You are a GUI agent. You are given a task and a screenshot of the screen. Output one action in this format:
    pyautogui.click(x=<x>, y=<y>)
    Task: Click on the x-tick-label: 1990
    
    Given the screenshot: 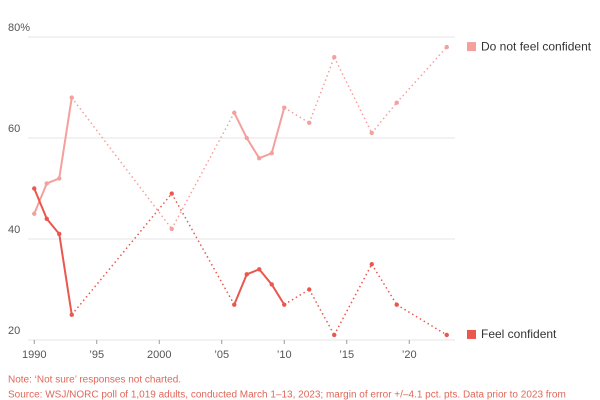 What is the action you would take?
    pyautogui.click(x=34, y=355)
    